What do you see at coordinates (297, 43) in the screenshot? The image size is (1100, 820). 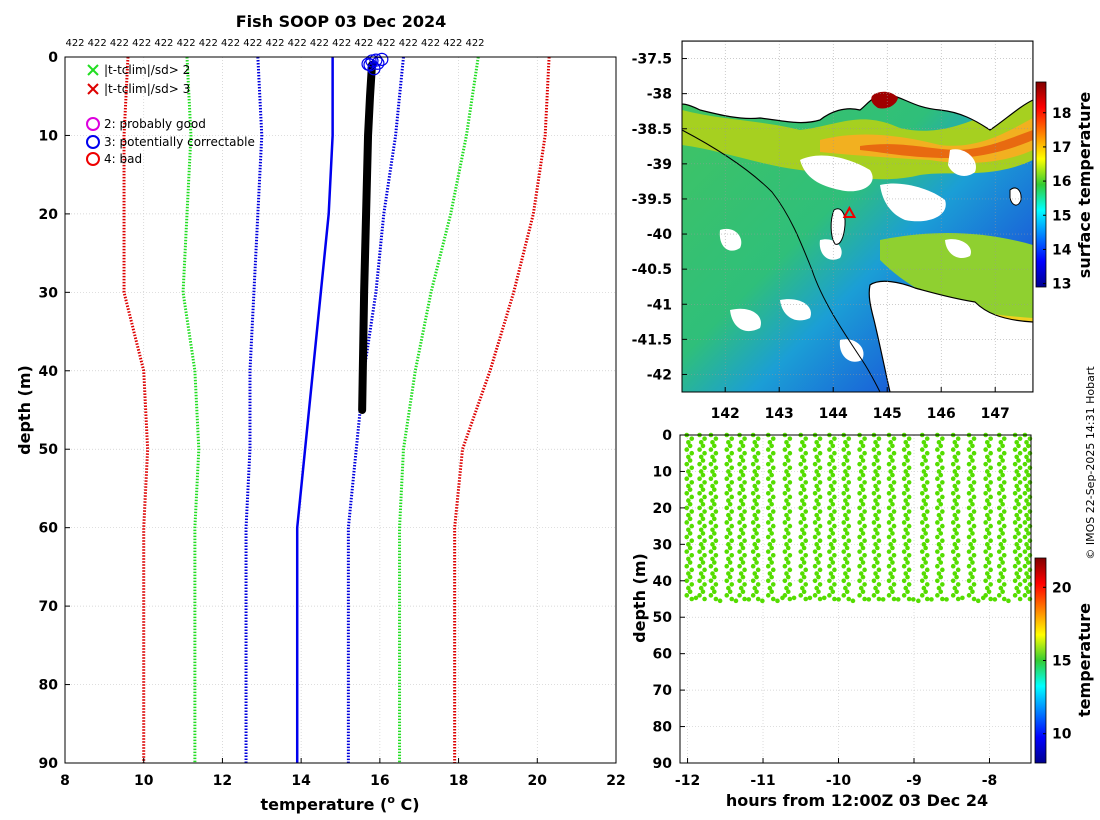 I see `top-annotation-count: 422` at bounding box center [297, 43].